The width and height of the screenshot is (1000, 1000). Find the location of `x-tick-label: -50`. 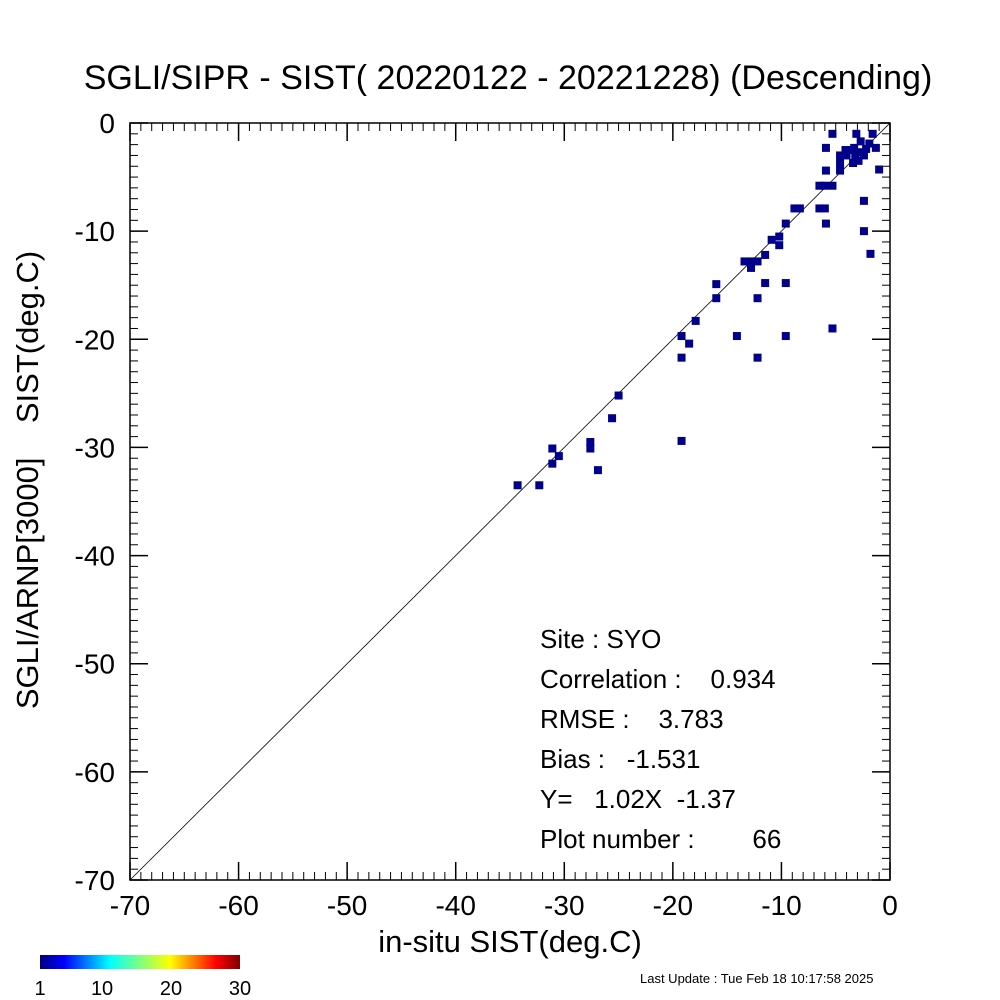

x-tick-label: -50 is located at coordinates (347, 905).